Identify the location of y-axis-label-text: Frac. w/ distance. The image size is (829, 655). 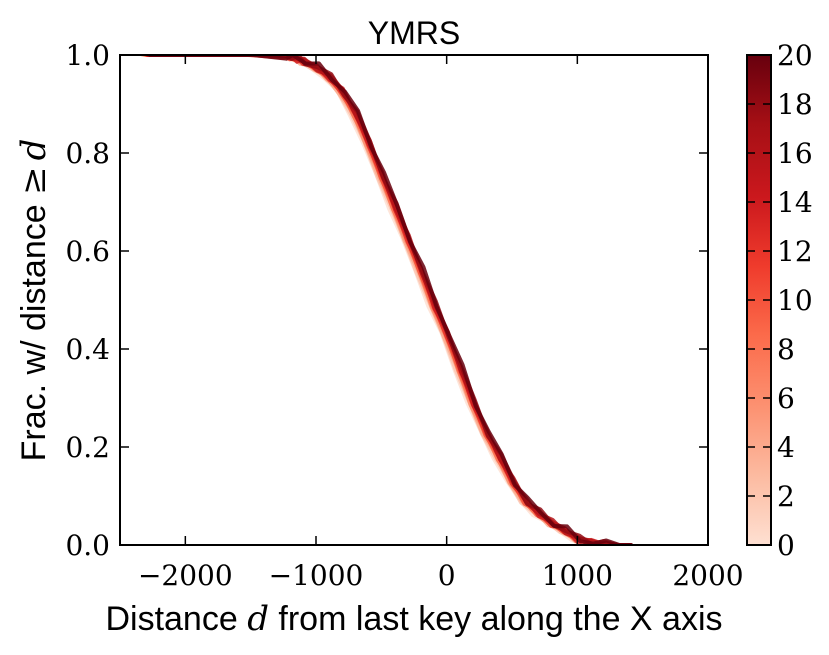
(34, 328).